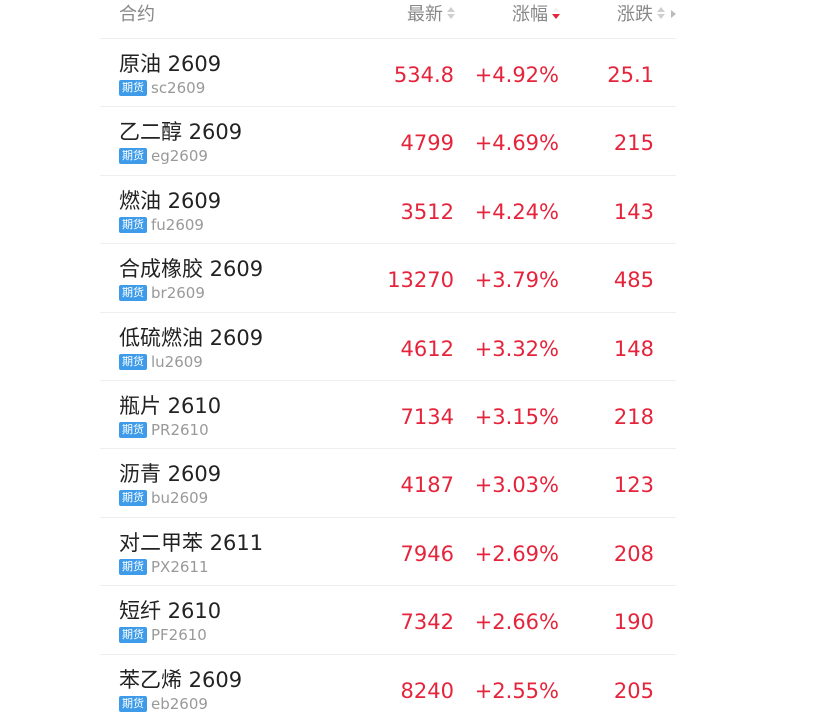 This screenshot has width=836, height=723. Describe the element at coordinates (181, 679) in the screenshot. I see `contract-name: 苯乙烯 2609` at that location.